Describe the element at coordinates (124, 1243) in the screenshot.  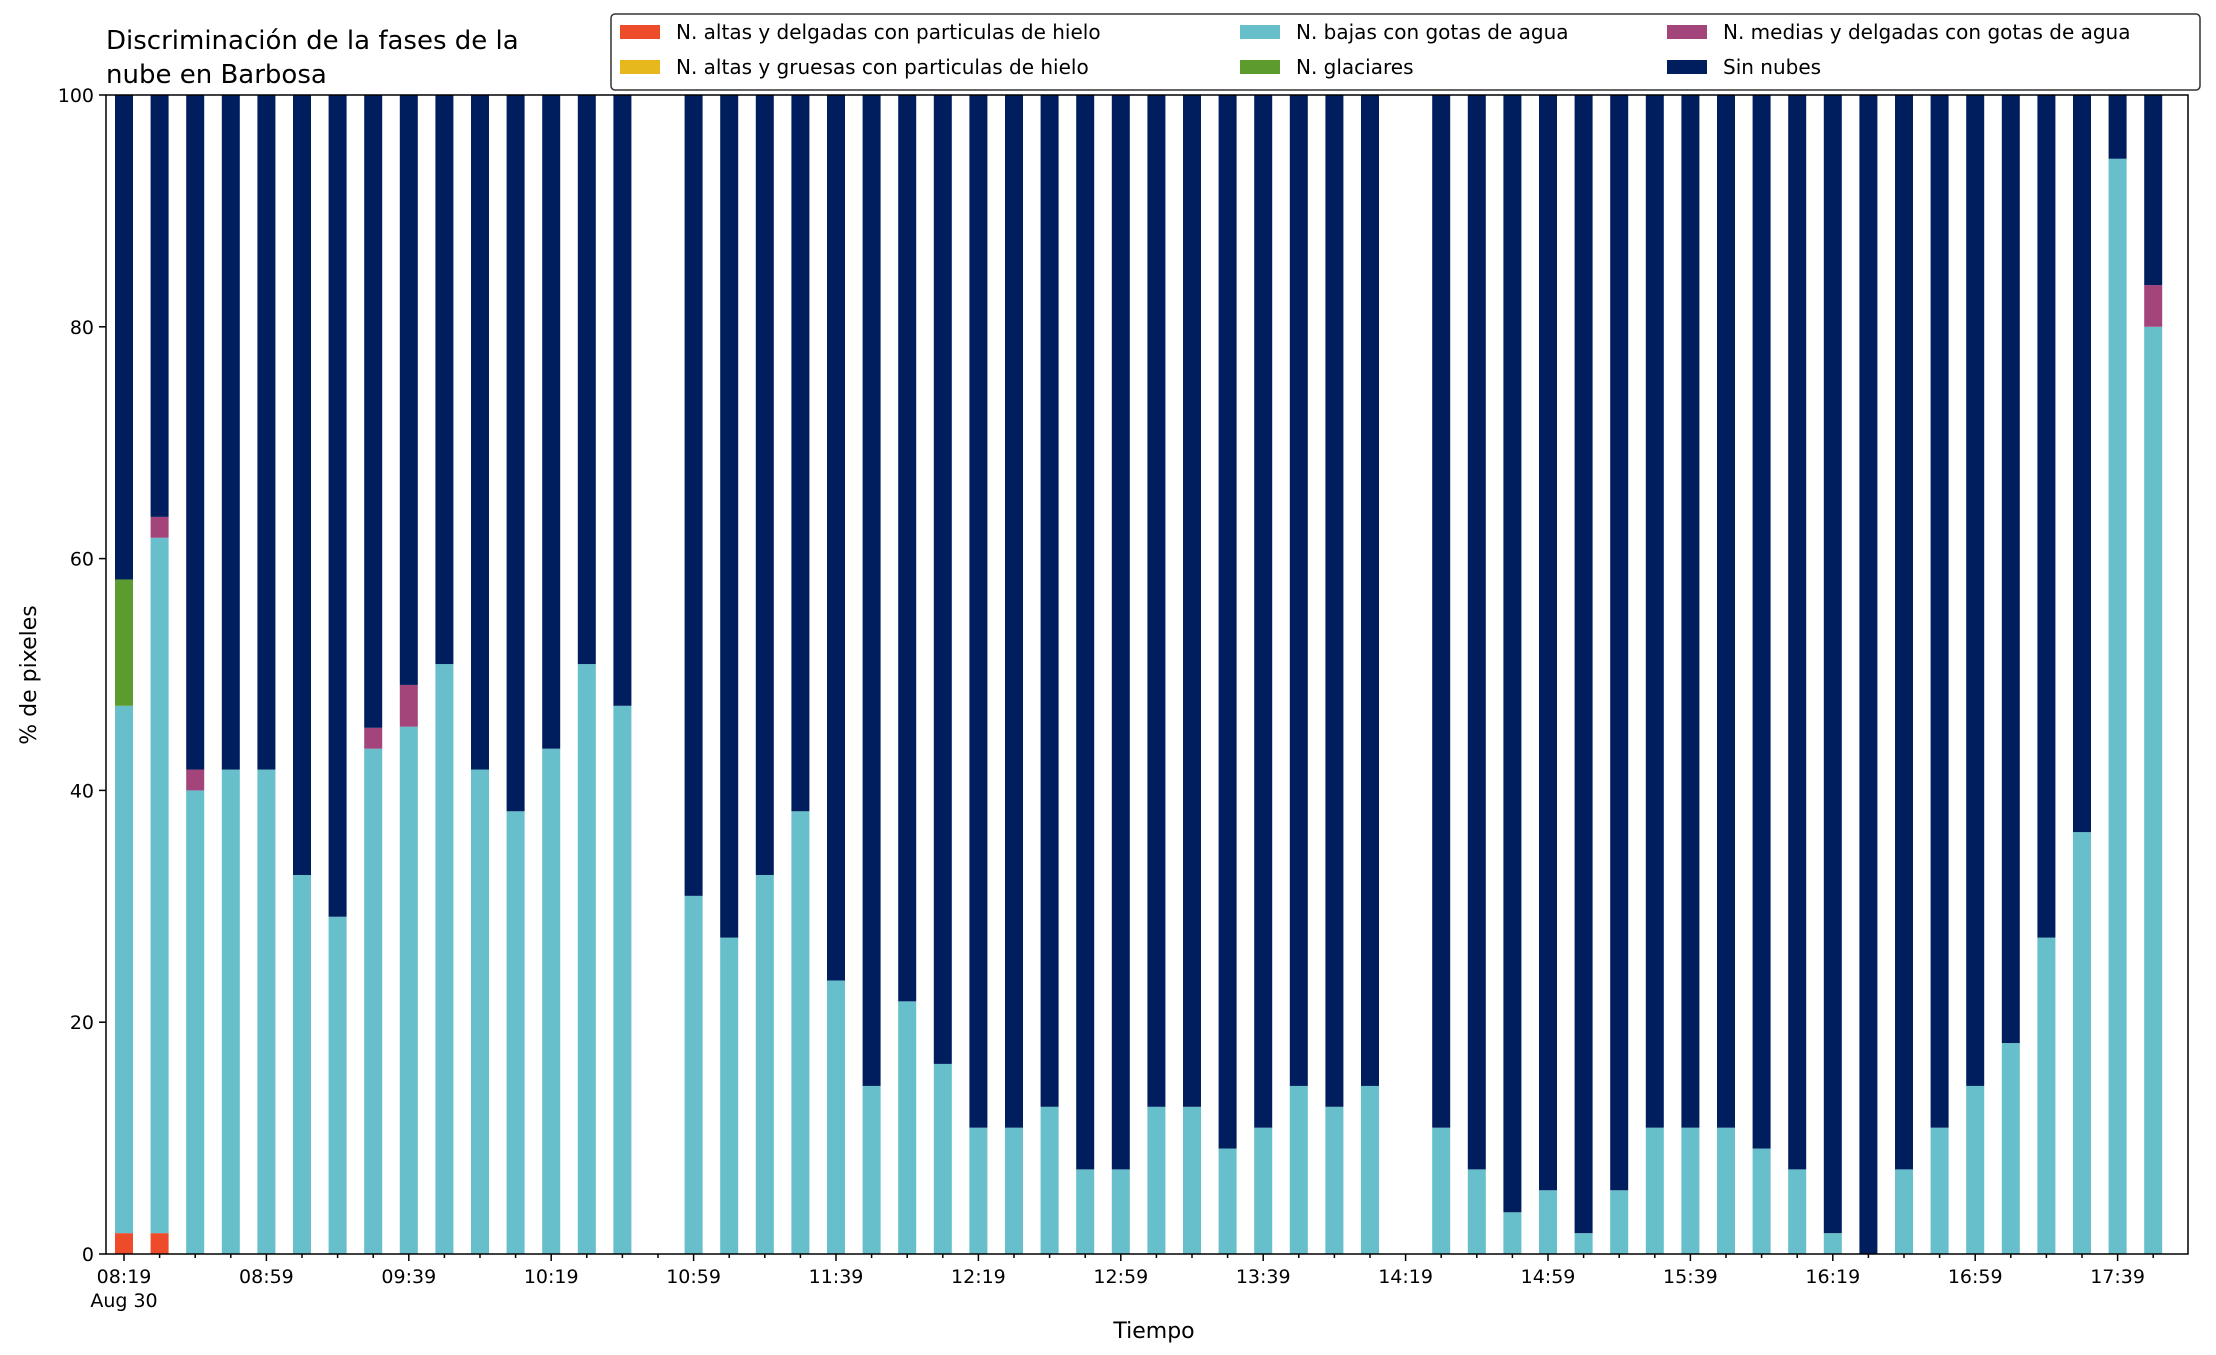
I see `bar-segment-hielo-delgadas` at that location.